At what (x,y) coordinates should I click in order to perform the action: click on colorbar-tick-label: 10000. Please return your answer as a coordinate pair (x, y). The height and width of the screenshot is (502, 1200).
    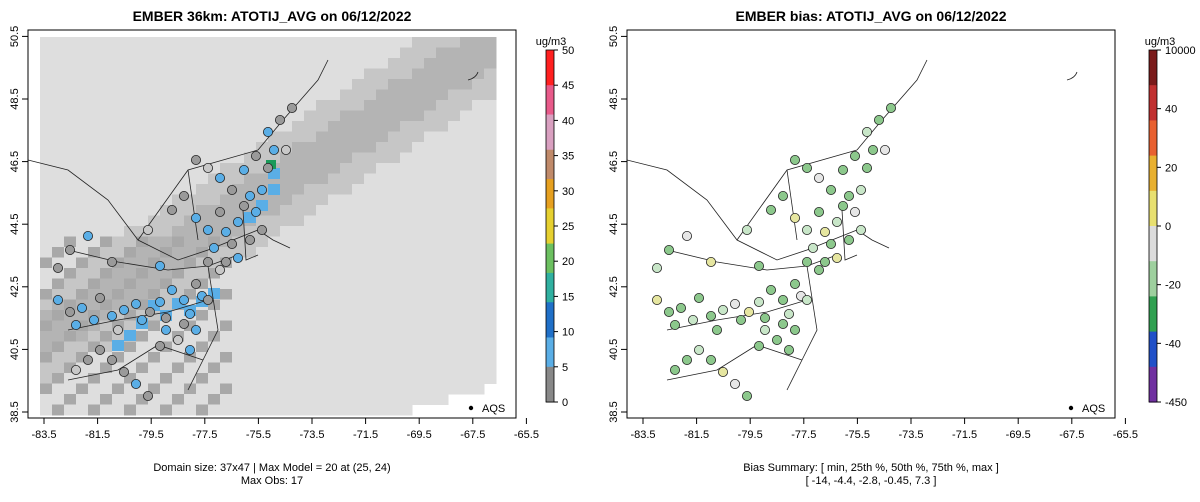
    Looking at the image, I should click on (1180, 51).